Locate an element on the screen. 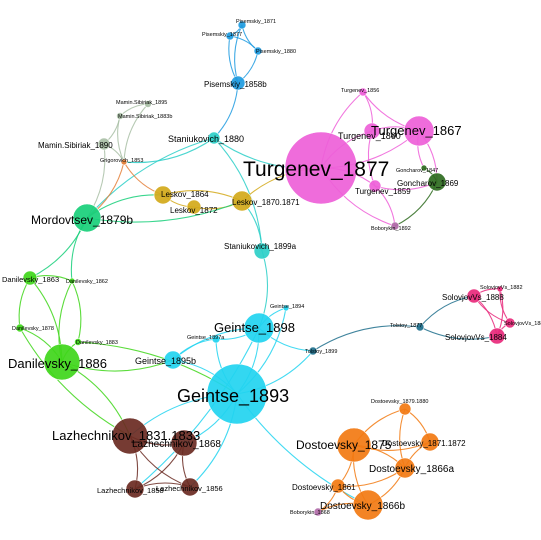 The width and height of the screenshot is (541, 540). node-label: Turgenev_1859 is located at coordinates (383, 191).